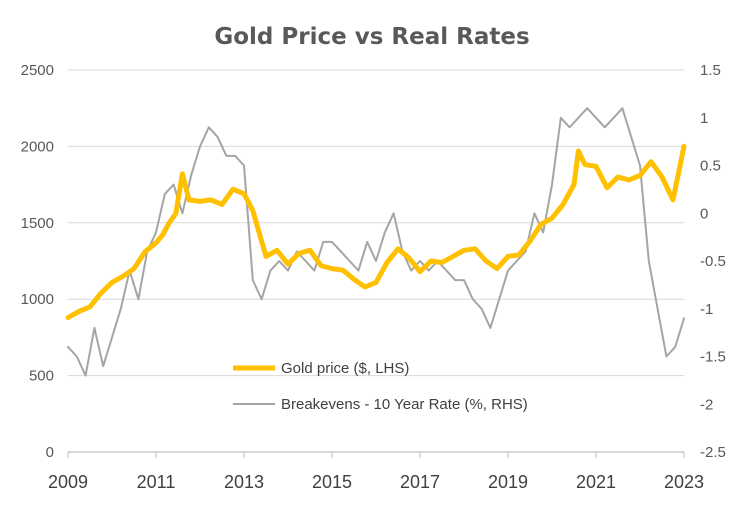  Describe the element at coordinates (596, 482) in the screenshot. I see `x-tick-label: 2021` at that location.